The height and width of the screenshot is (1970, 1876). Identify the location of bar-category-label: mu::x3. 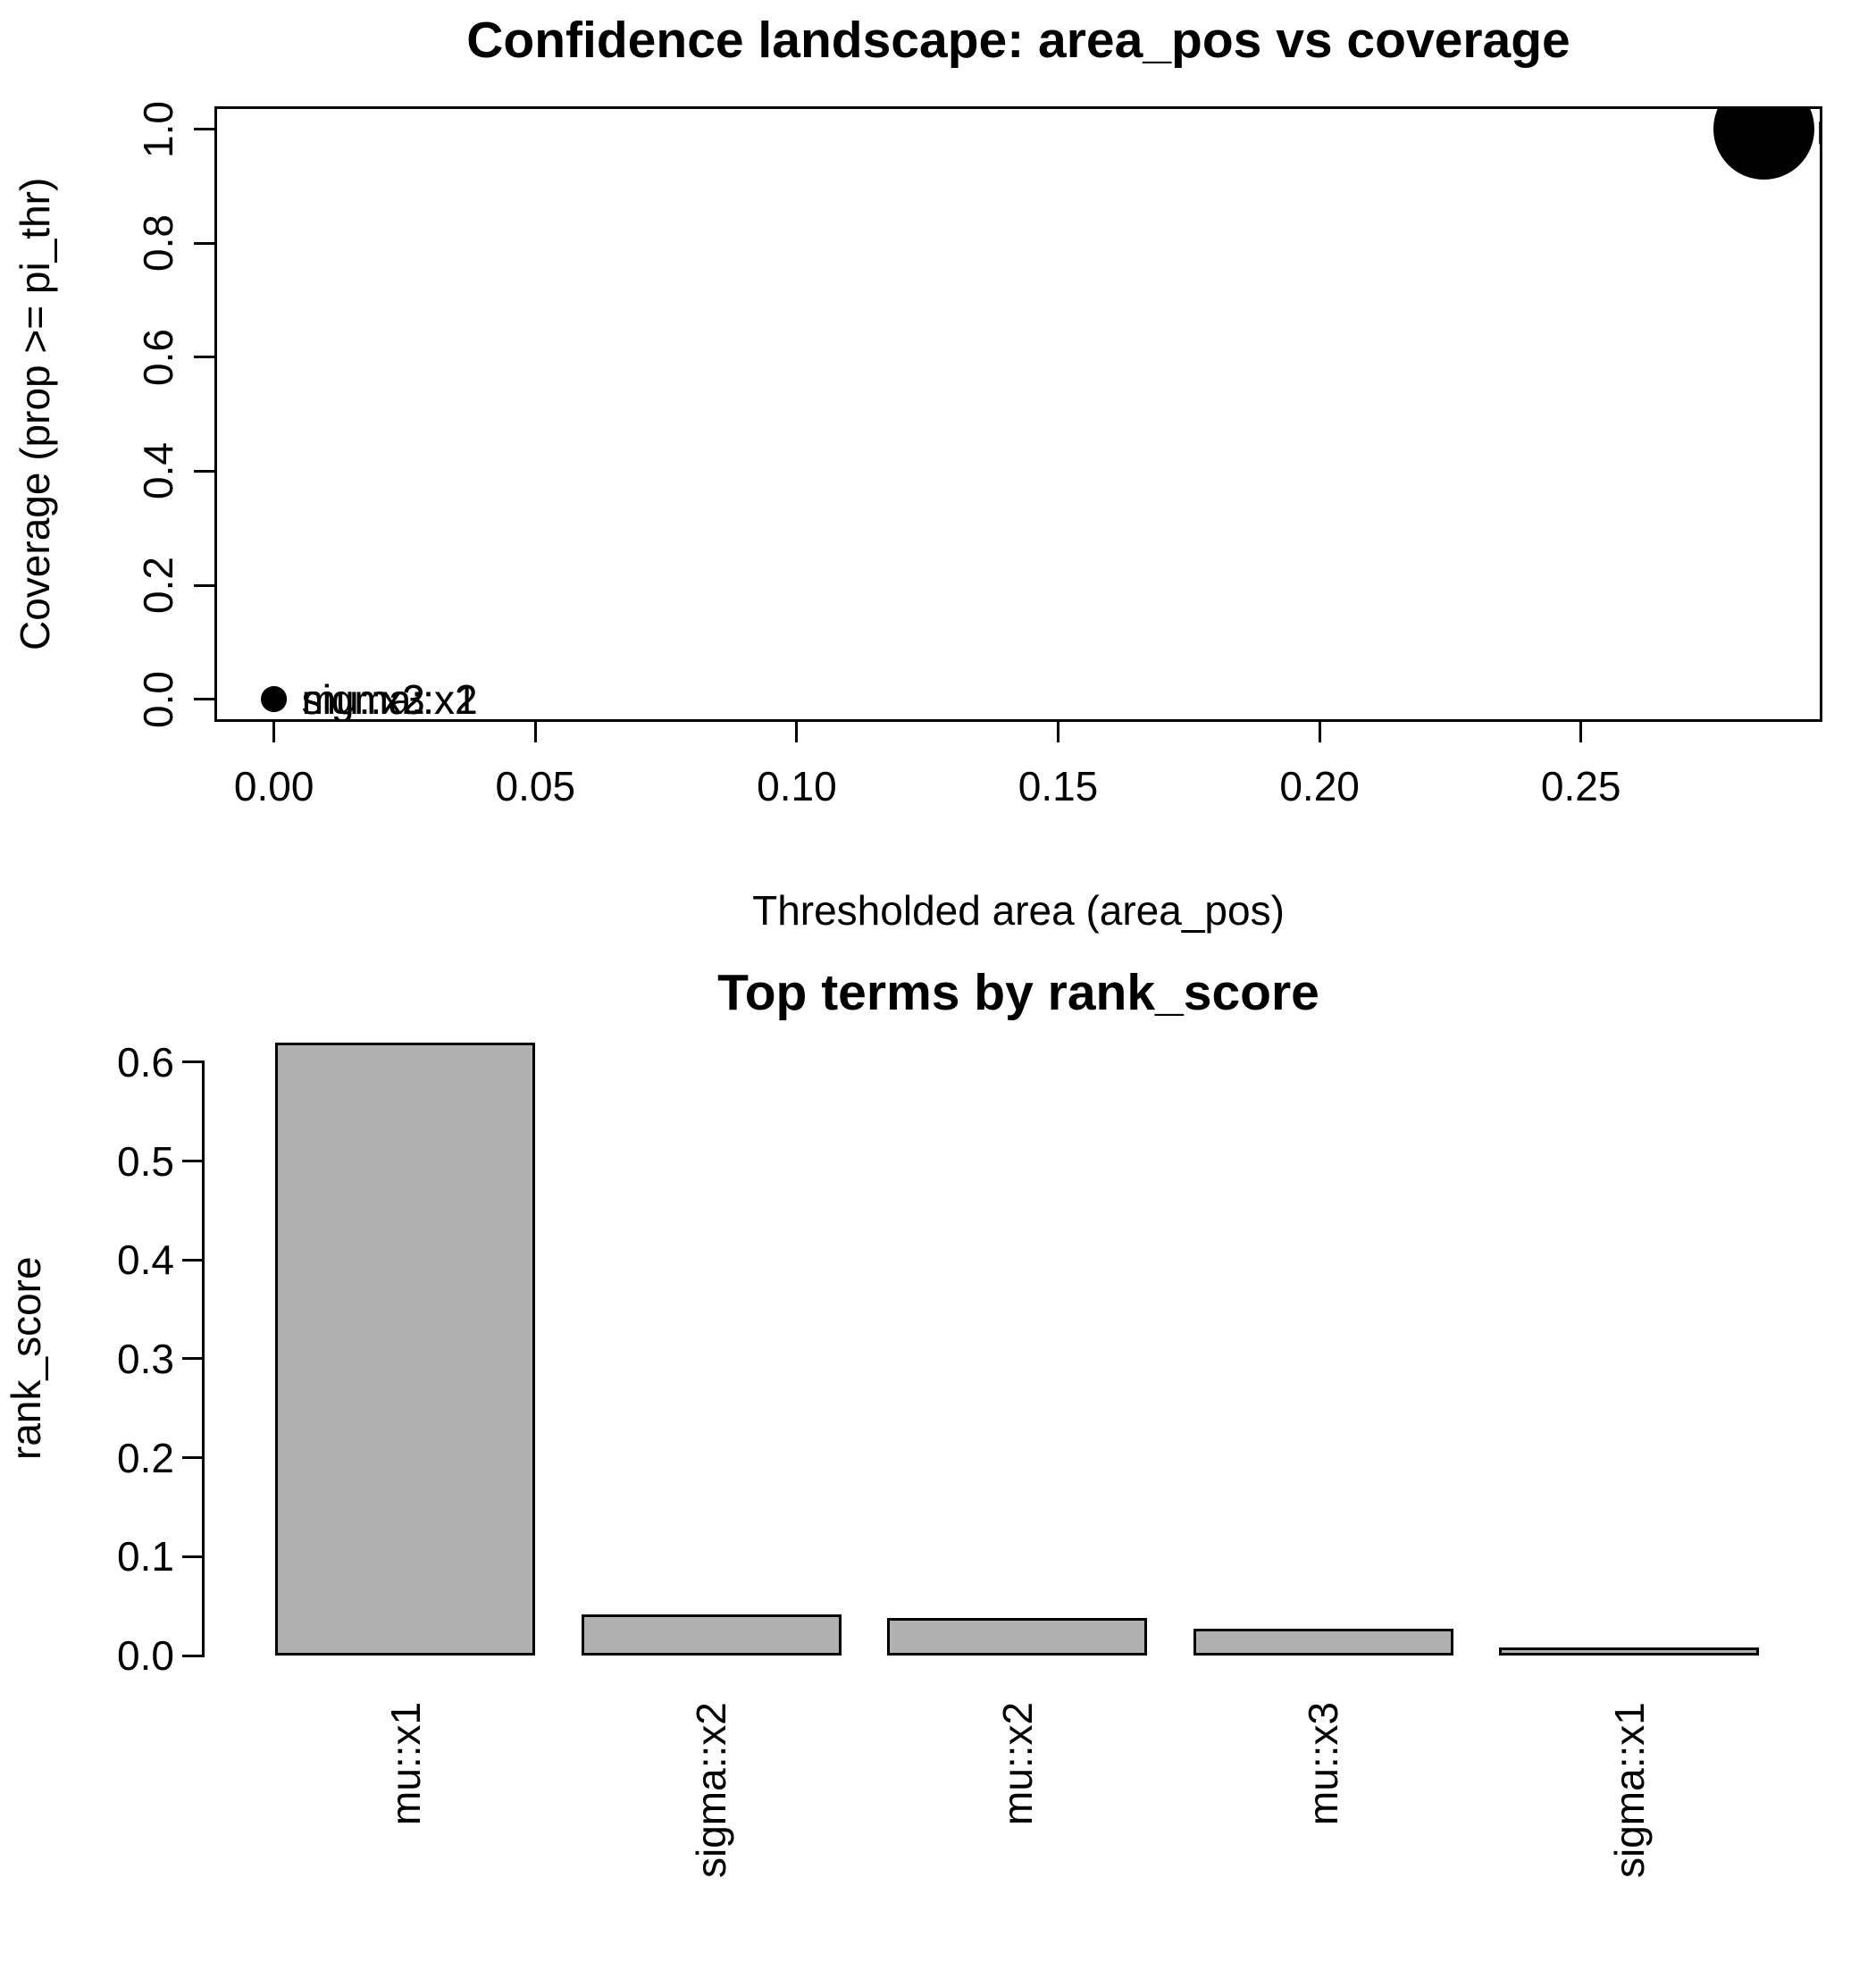
(1323, 1764).